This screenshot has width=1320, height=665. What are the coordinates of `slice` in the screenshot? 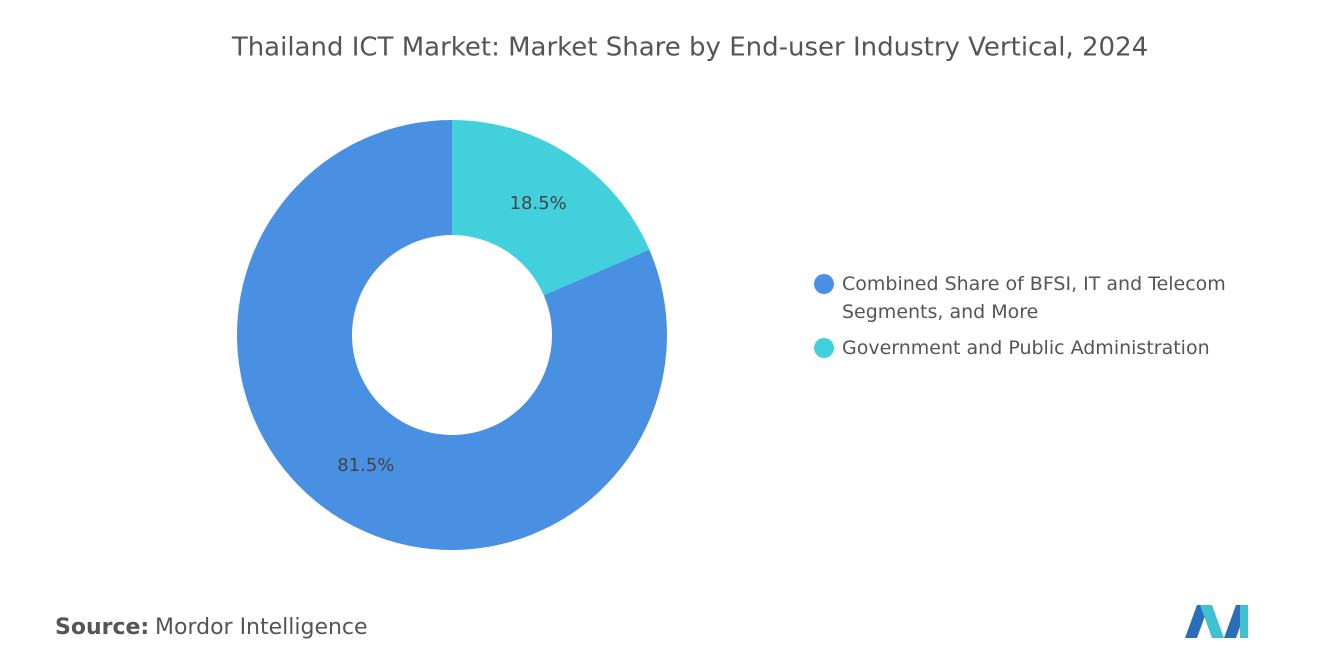 It's located at (551, 208).